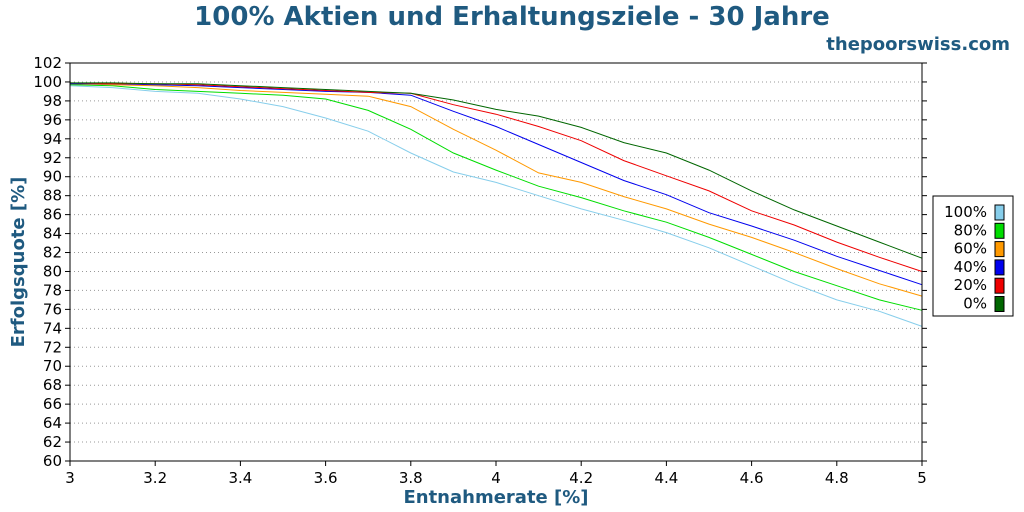 The width and height of the screenshot is (1024, 512). I want to click on y-tick-label: 76, so click(52, 309).